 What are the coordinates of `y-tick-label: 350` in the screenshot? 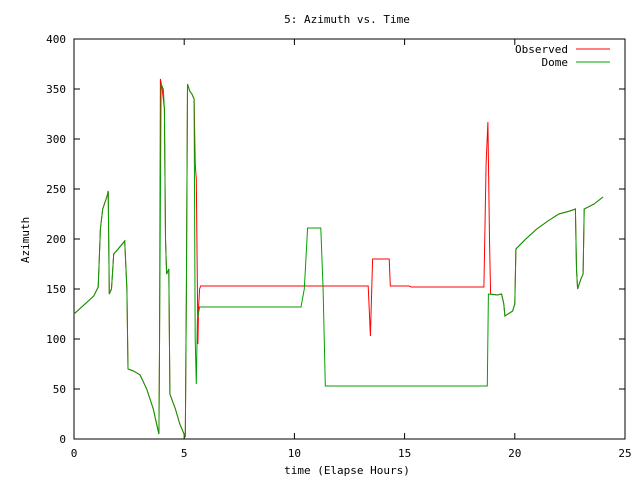 It's located at (56, 89).